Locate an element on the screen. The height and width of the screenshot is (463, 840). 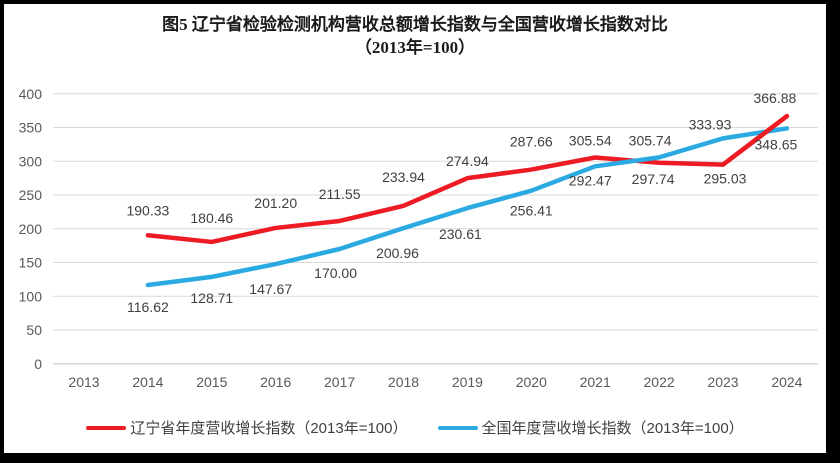
data-label: 201.20 is located at coordinates (275, 203).